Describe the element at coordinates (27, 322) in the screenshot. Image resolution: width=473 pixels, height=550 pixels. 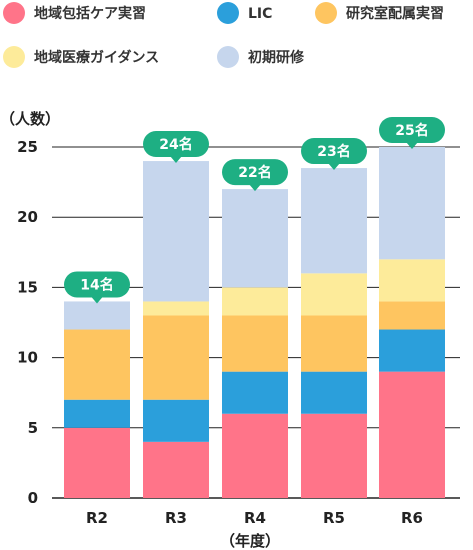
I see `y-axis-ticks: 0 5 10 15 20 25` at that location.